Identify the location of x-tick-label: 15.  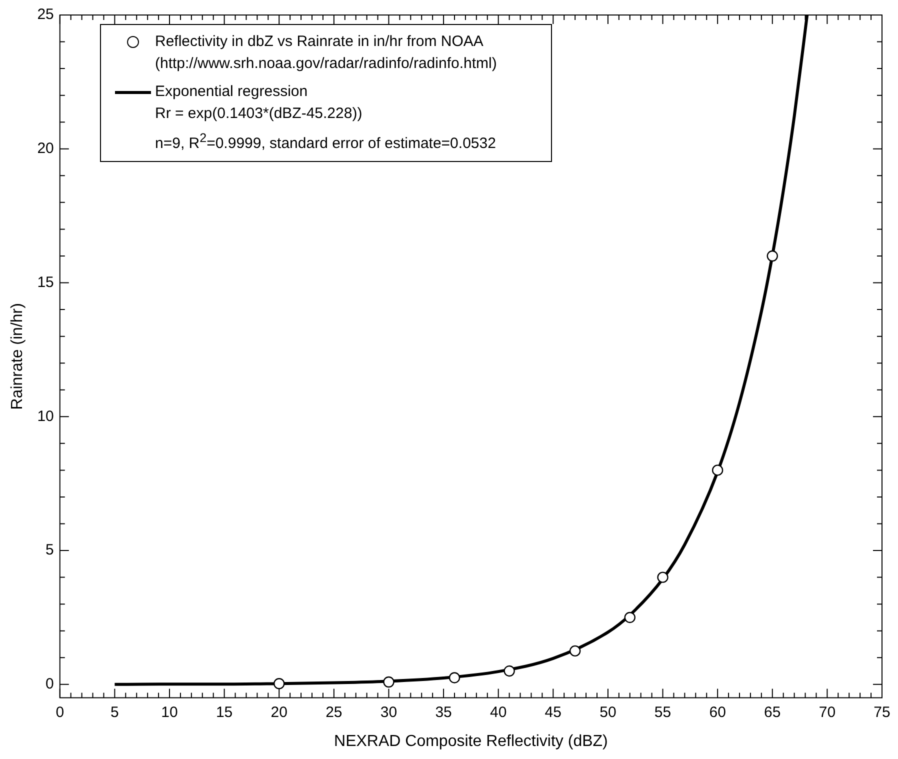
(224, 712).